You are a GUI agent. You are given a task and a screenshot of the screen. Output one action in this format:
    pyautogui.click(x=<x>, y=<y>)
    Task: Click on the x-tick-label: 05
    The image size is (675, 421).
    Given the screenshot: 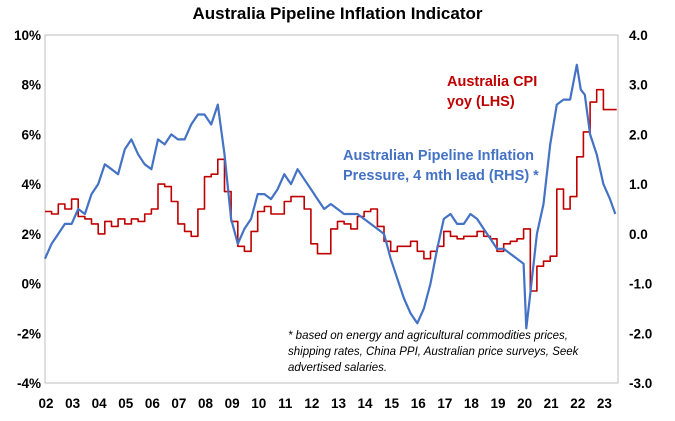 What is the action you would take?
    pyautogui.click(x=126, y=403)
    